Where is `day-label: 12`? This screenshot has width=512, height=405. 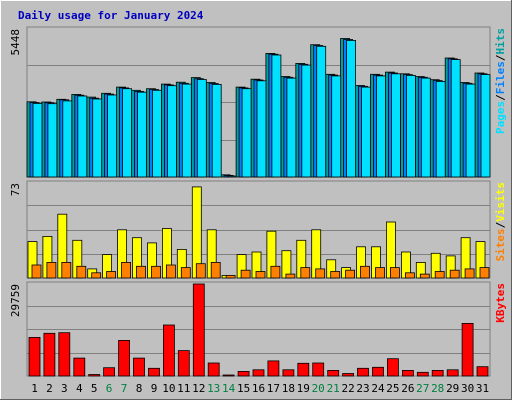
day-label: 12 is located at coordinates (198, 388).